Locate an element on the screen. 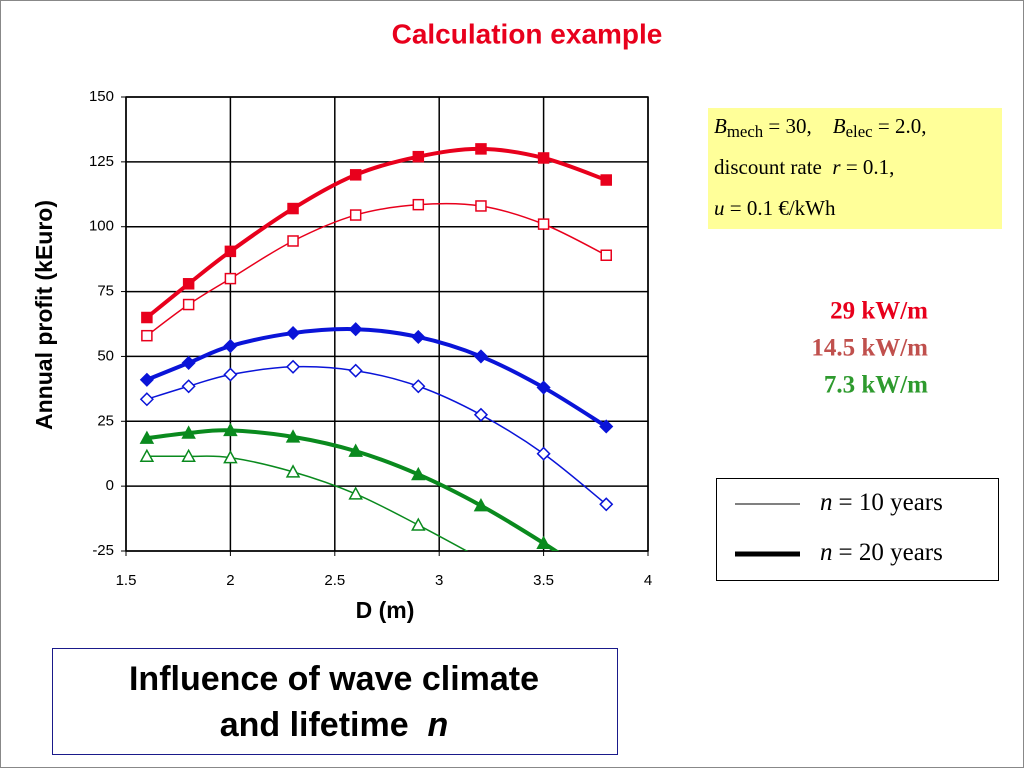  x-axis-label: D (m) is located at coordinates (385, 610).